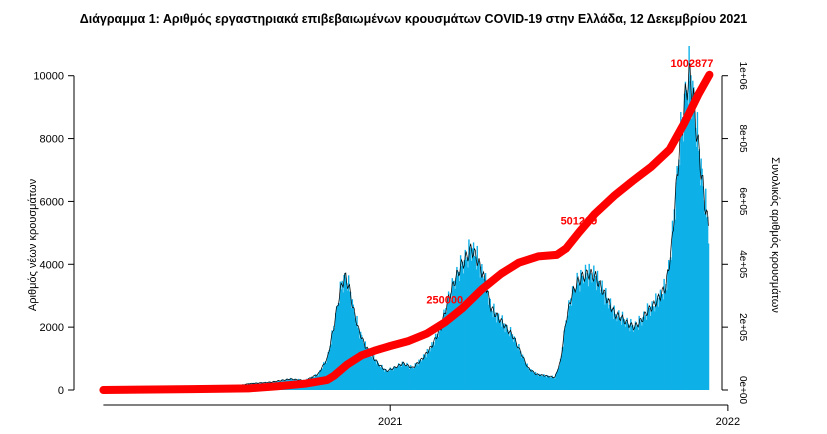 Image resolution: width=827 pixels, height=434 pixels. What do you see at coordinates (390, 422) in the screenshot?
I see `x-tick-label: 2021` at bounding box center [390, 422].